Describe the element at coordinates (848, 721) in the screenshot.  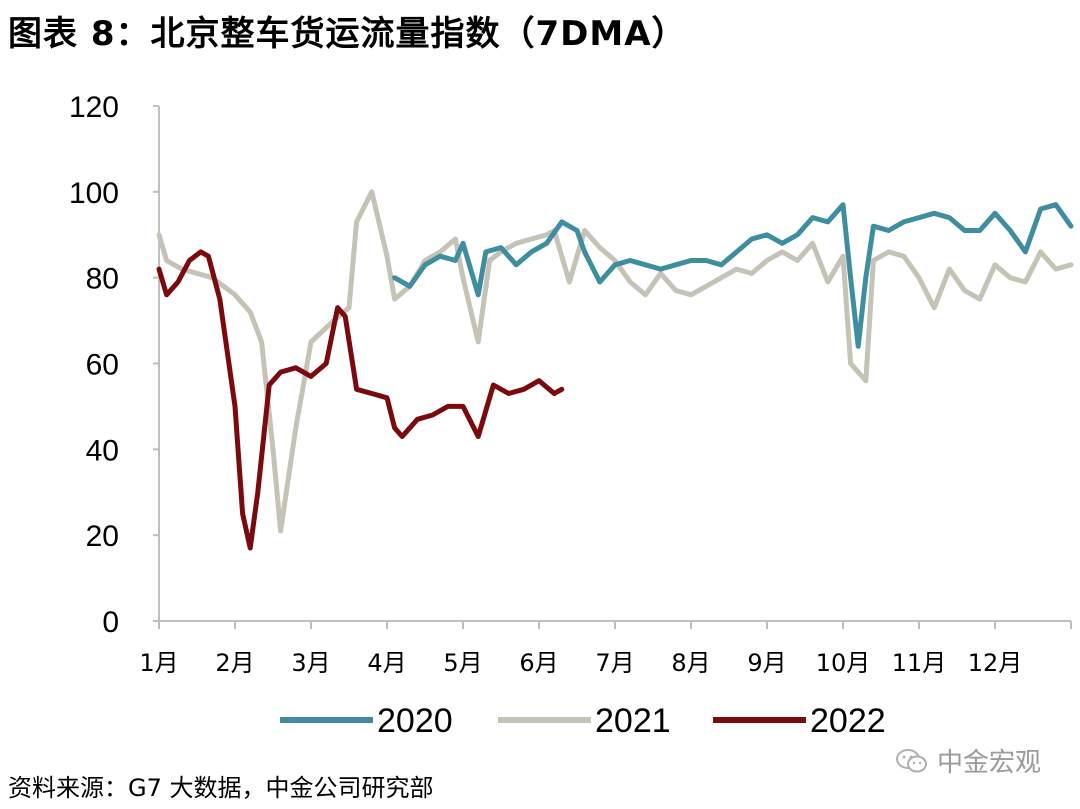
I see `legend-label-2022: 2022` at that location.